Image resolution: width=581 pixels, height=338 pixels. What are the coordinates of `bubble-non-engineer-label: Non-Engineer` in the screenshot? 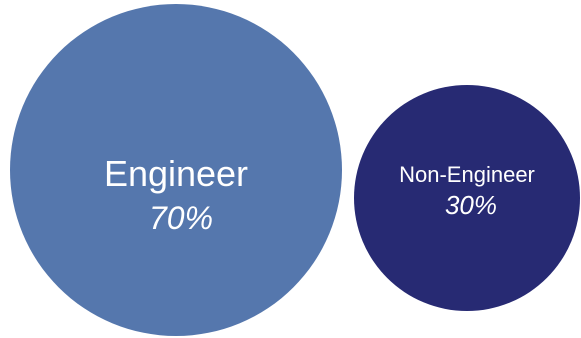 It's located at (467, 174).